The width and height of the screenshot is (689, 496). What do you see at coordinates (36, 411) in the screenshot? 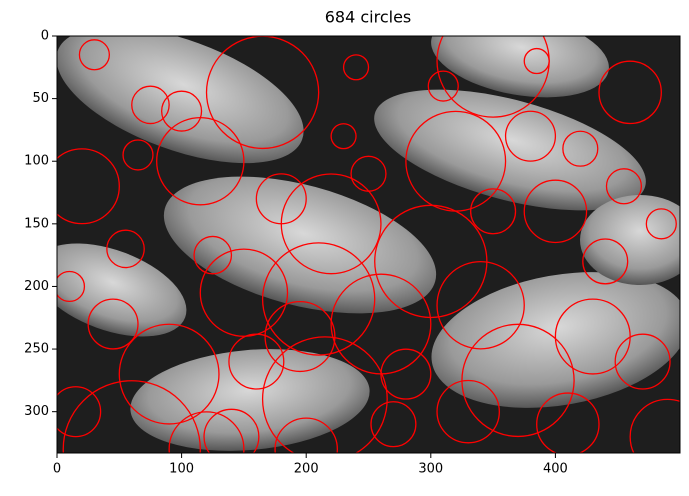
I see `y-tick-label: 300` at bounding box center [36, 411].